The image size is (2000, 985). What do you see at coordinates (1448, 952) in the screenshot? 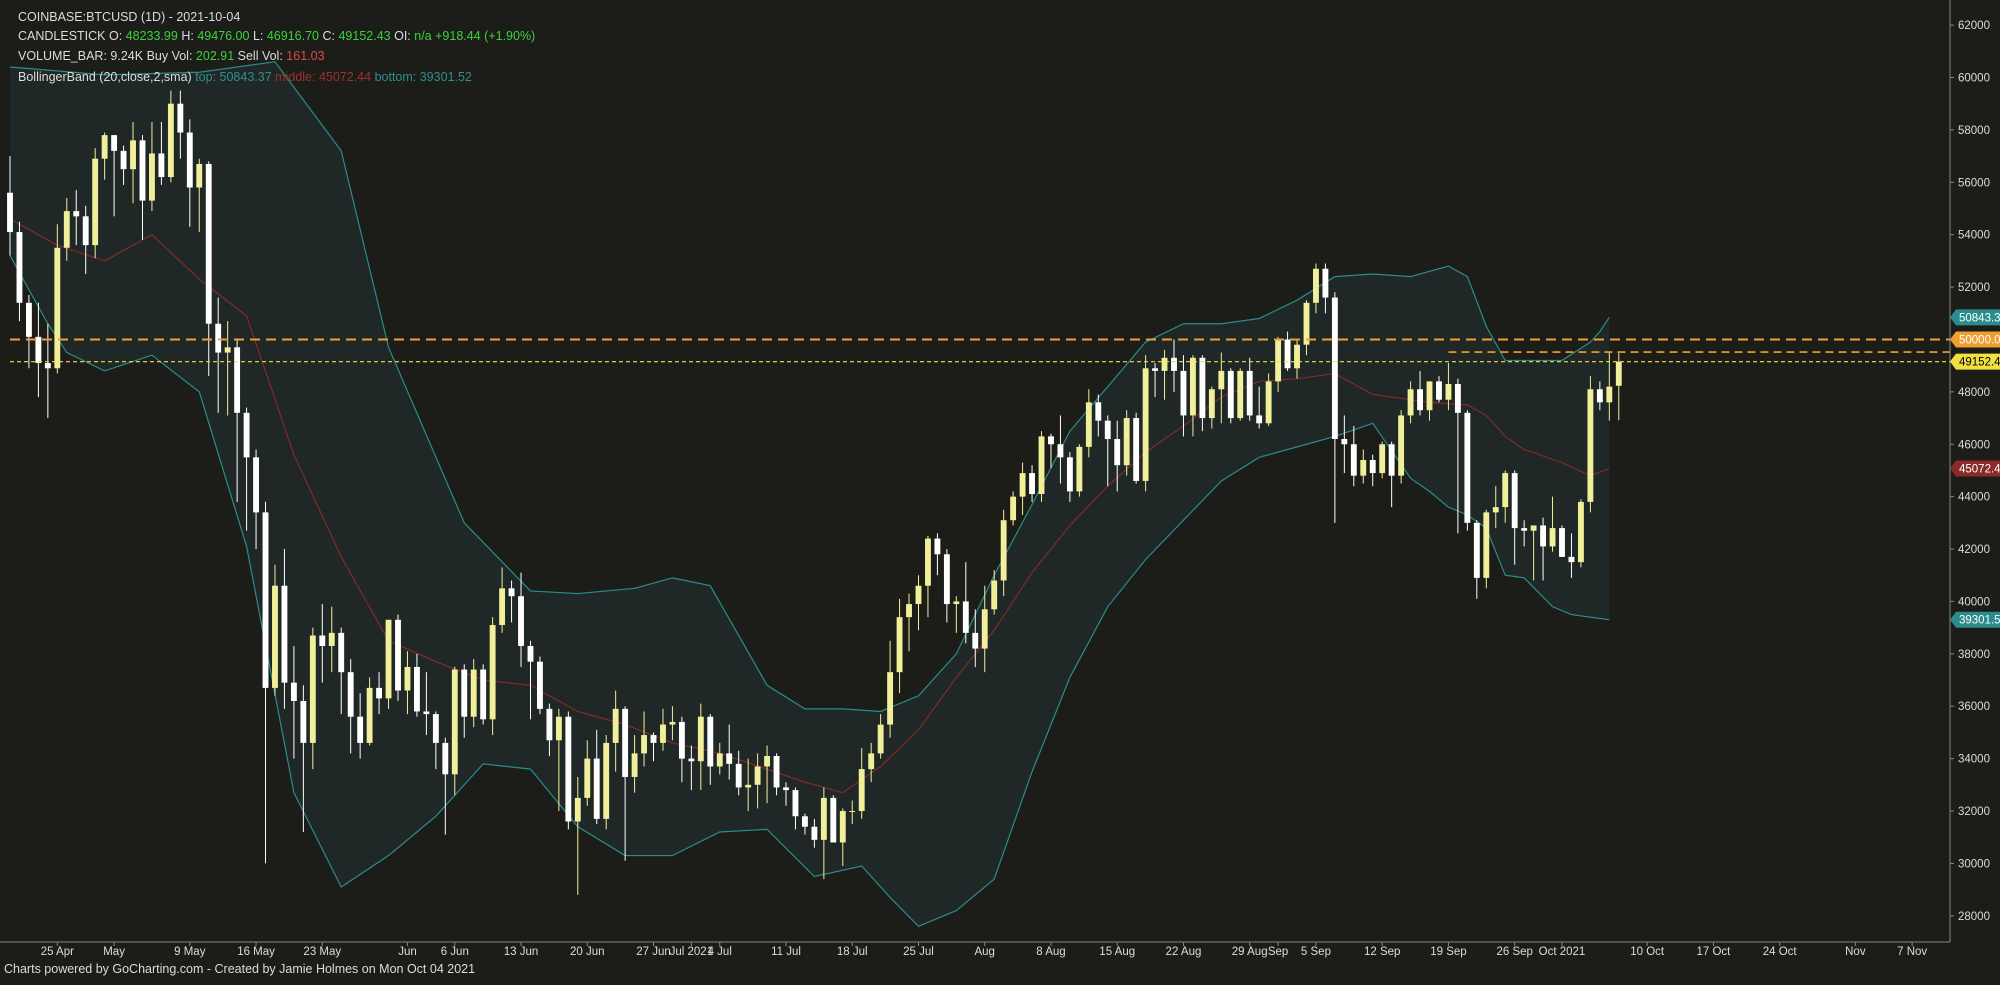
I see `x-tick-label: 19 Sep` at bounding box center [1448, 952].